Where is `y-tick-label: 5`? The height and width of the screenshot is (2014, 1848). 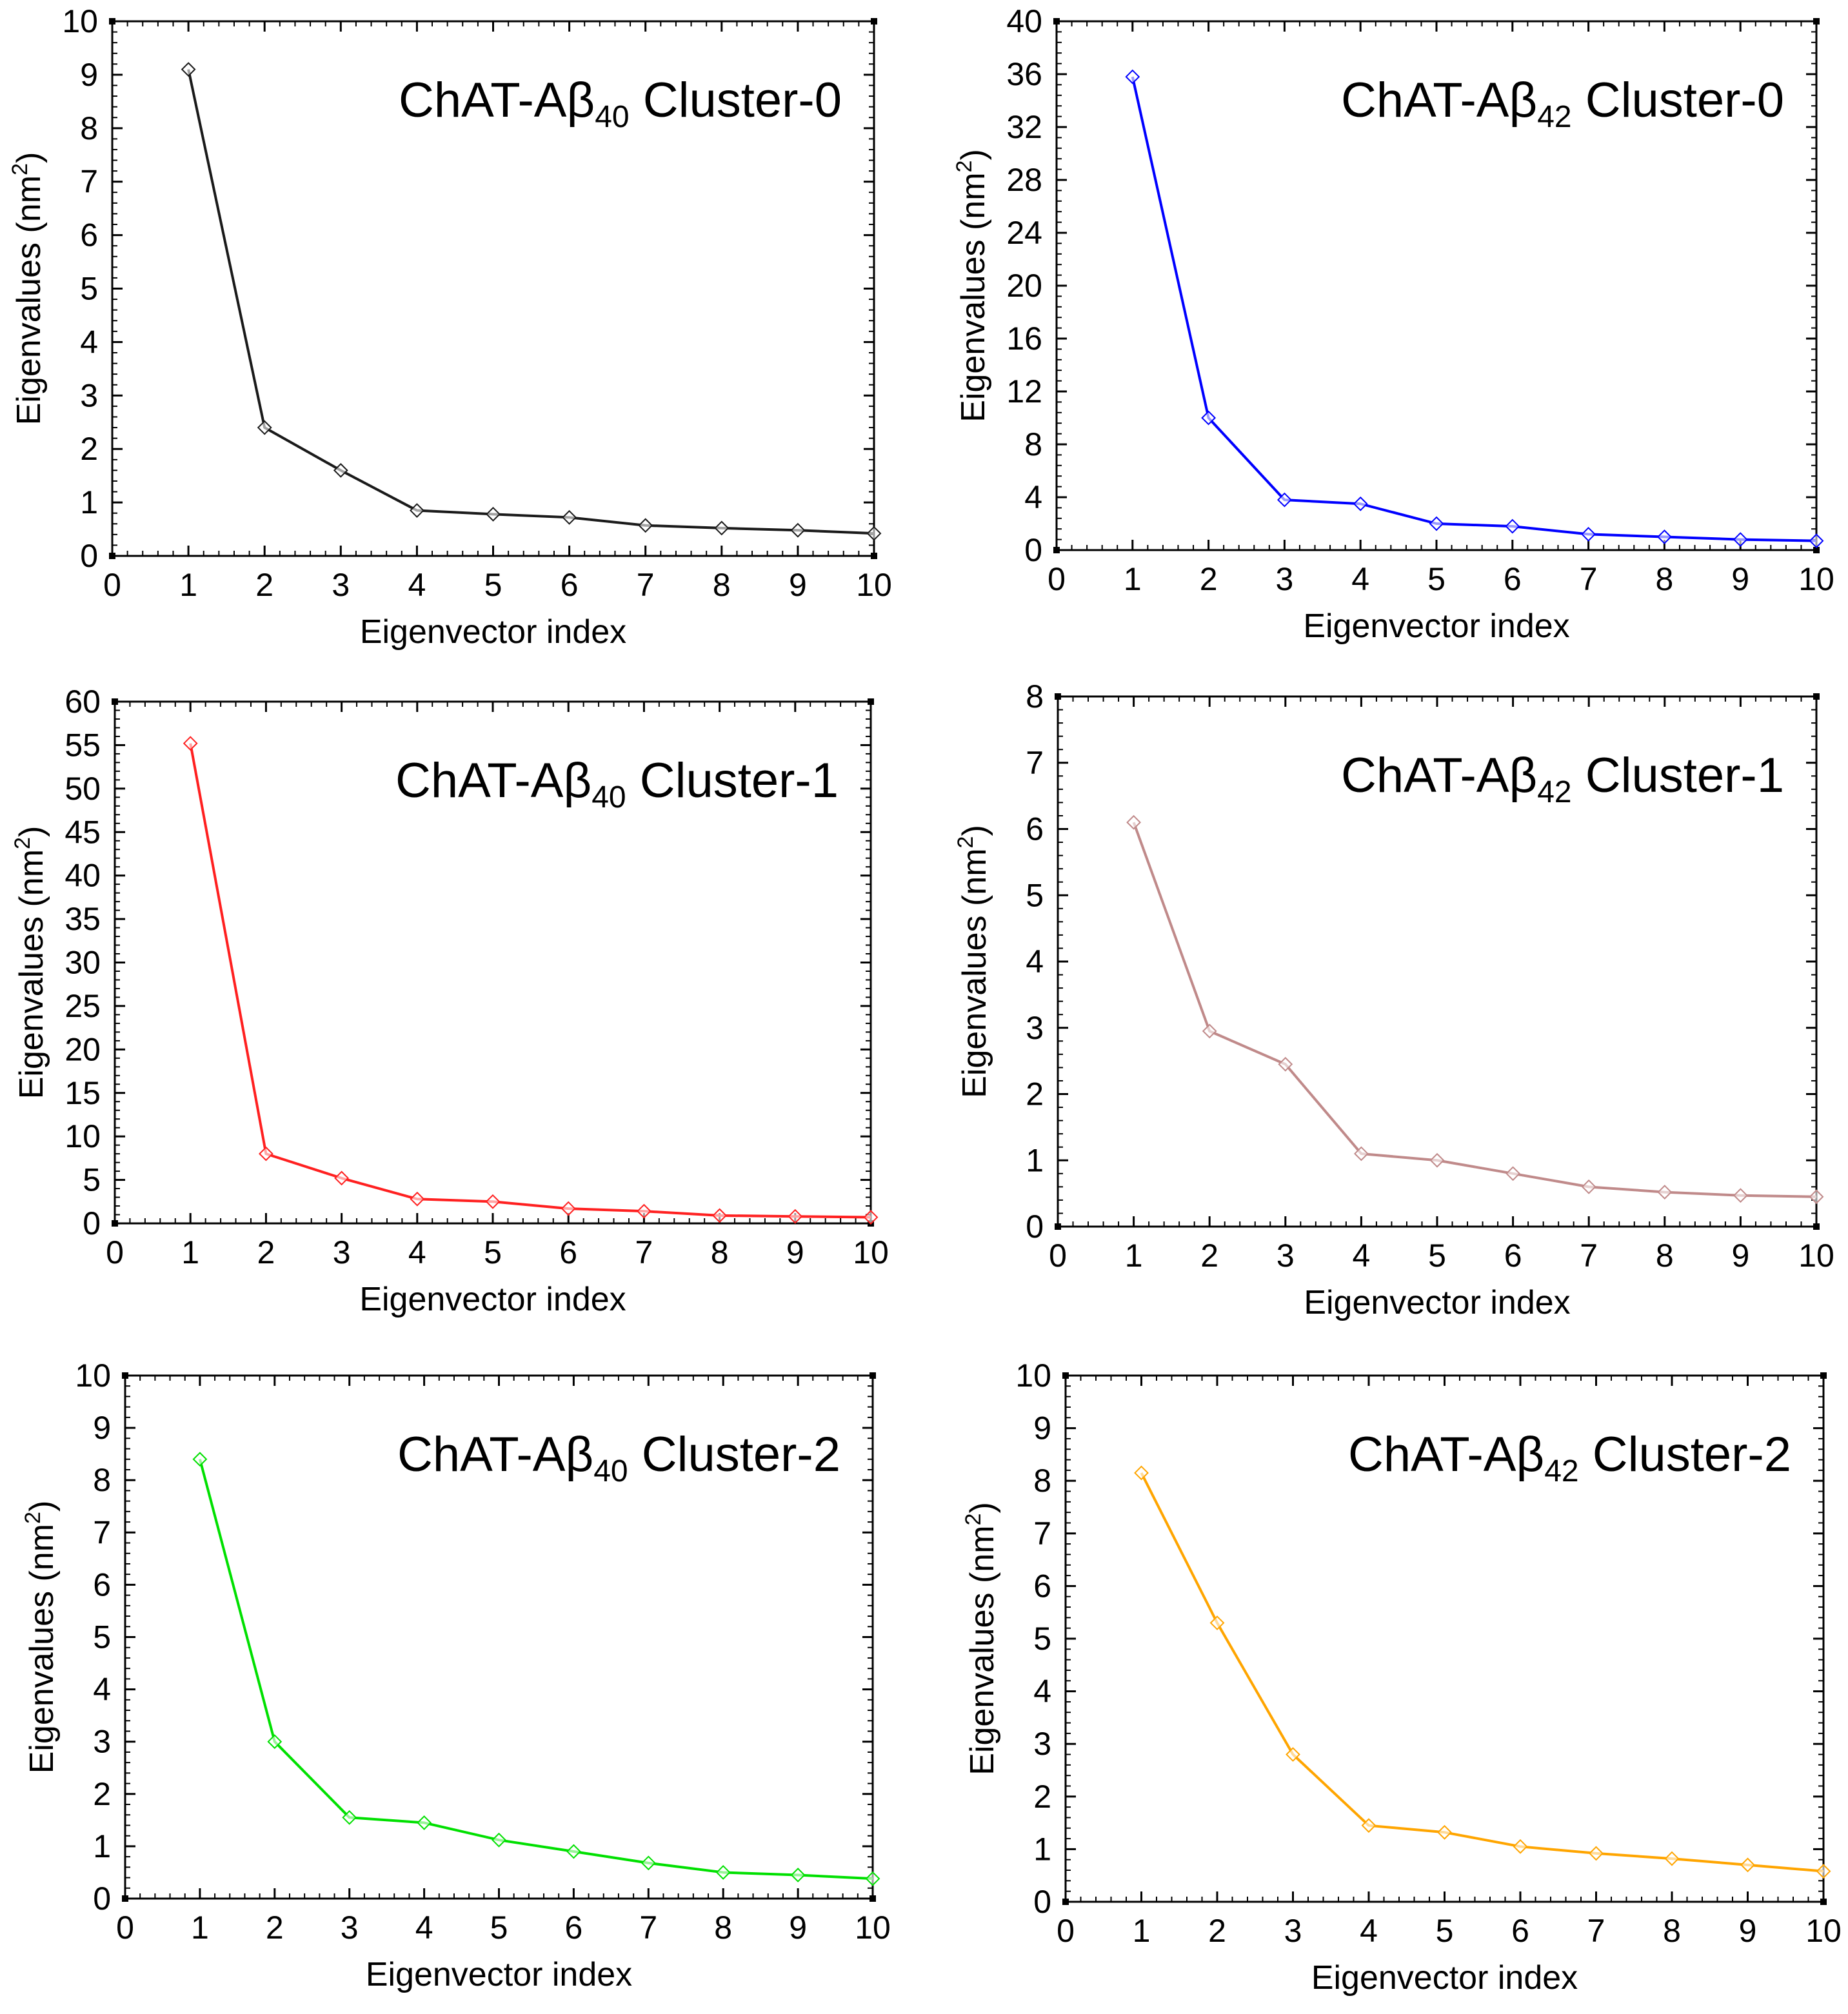
y-tick-label: 5 is located at coordinates (92, 1180).